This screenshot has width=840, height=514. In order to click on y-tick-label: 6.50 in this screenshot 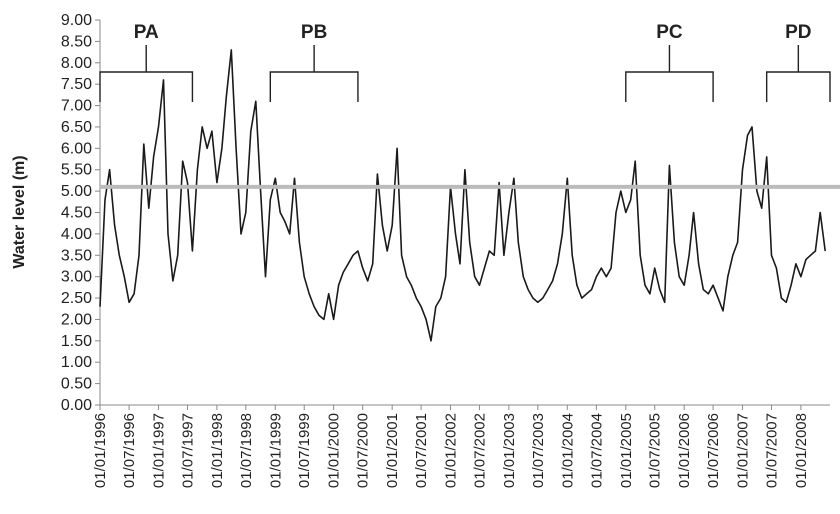, I will do `click(76, 127)`.